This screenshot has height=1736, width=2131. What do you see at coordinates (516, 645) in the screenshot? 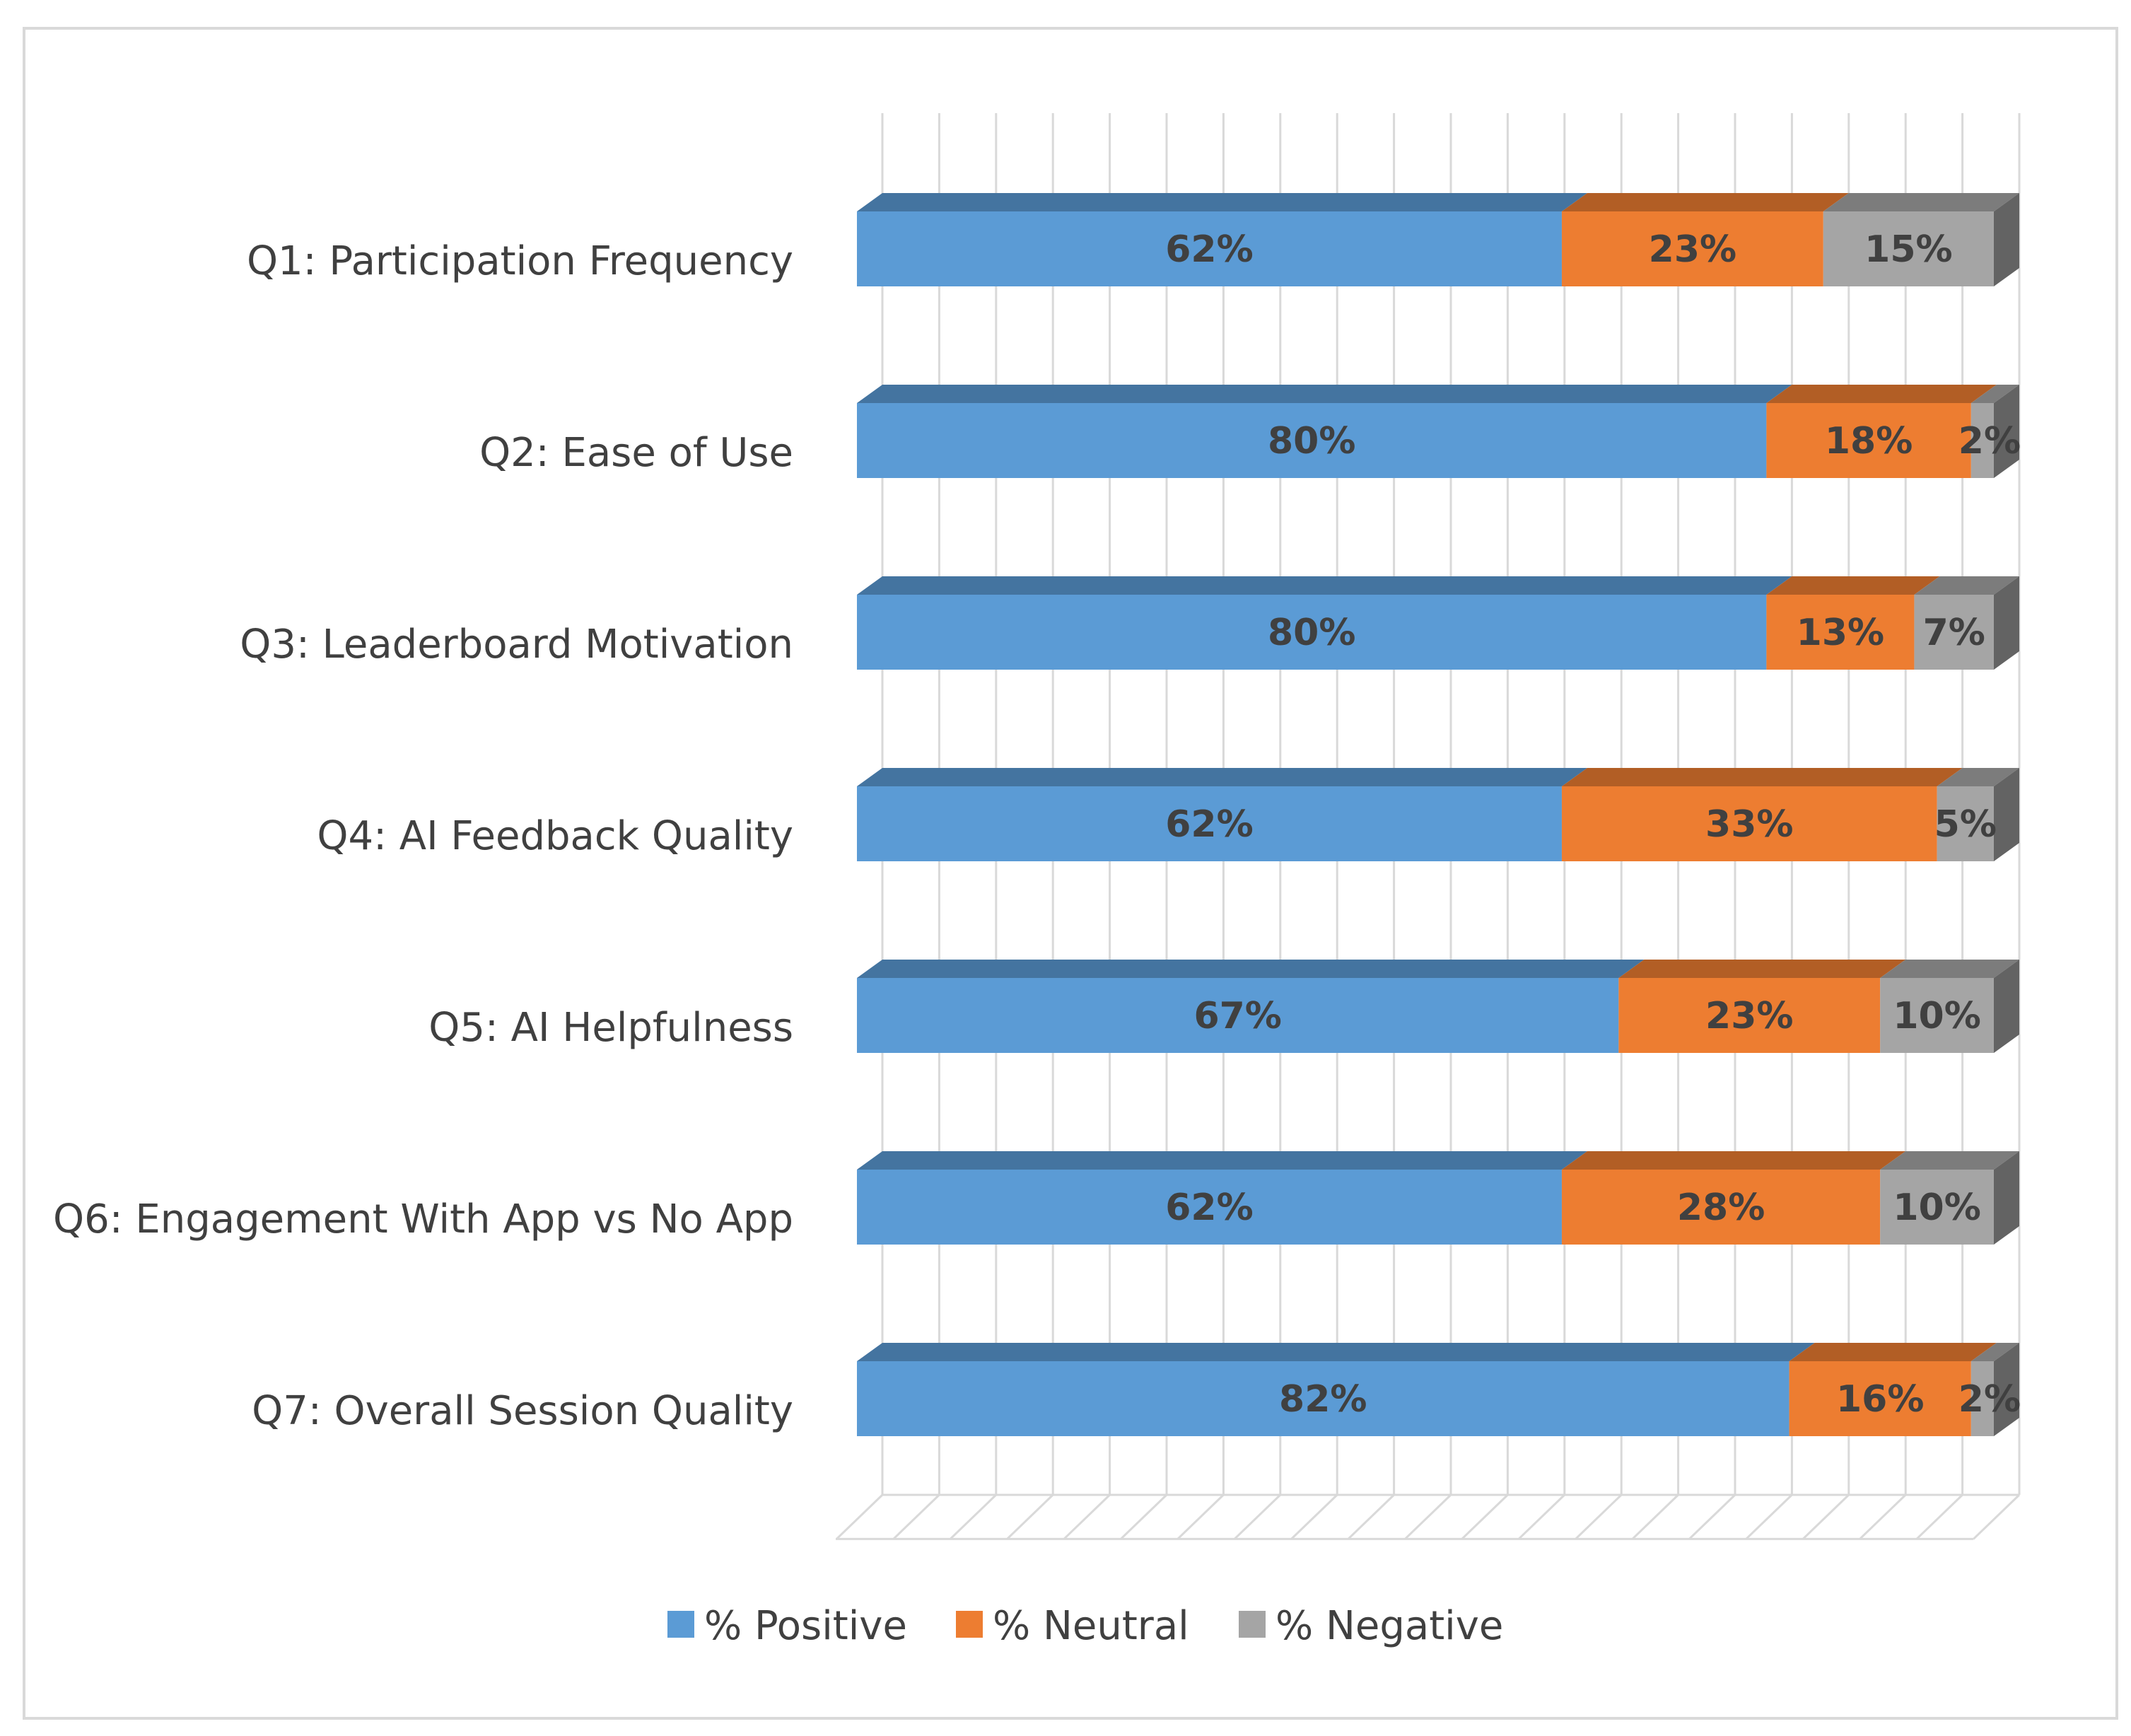
I see `category-label: Q3: Leaderboard Motivation` at bounding box center [516, 645].